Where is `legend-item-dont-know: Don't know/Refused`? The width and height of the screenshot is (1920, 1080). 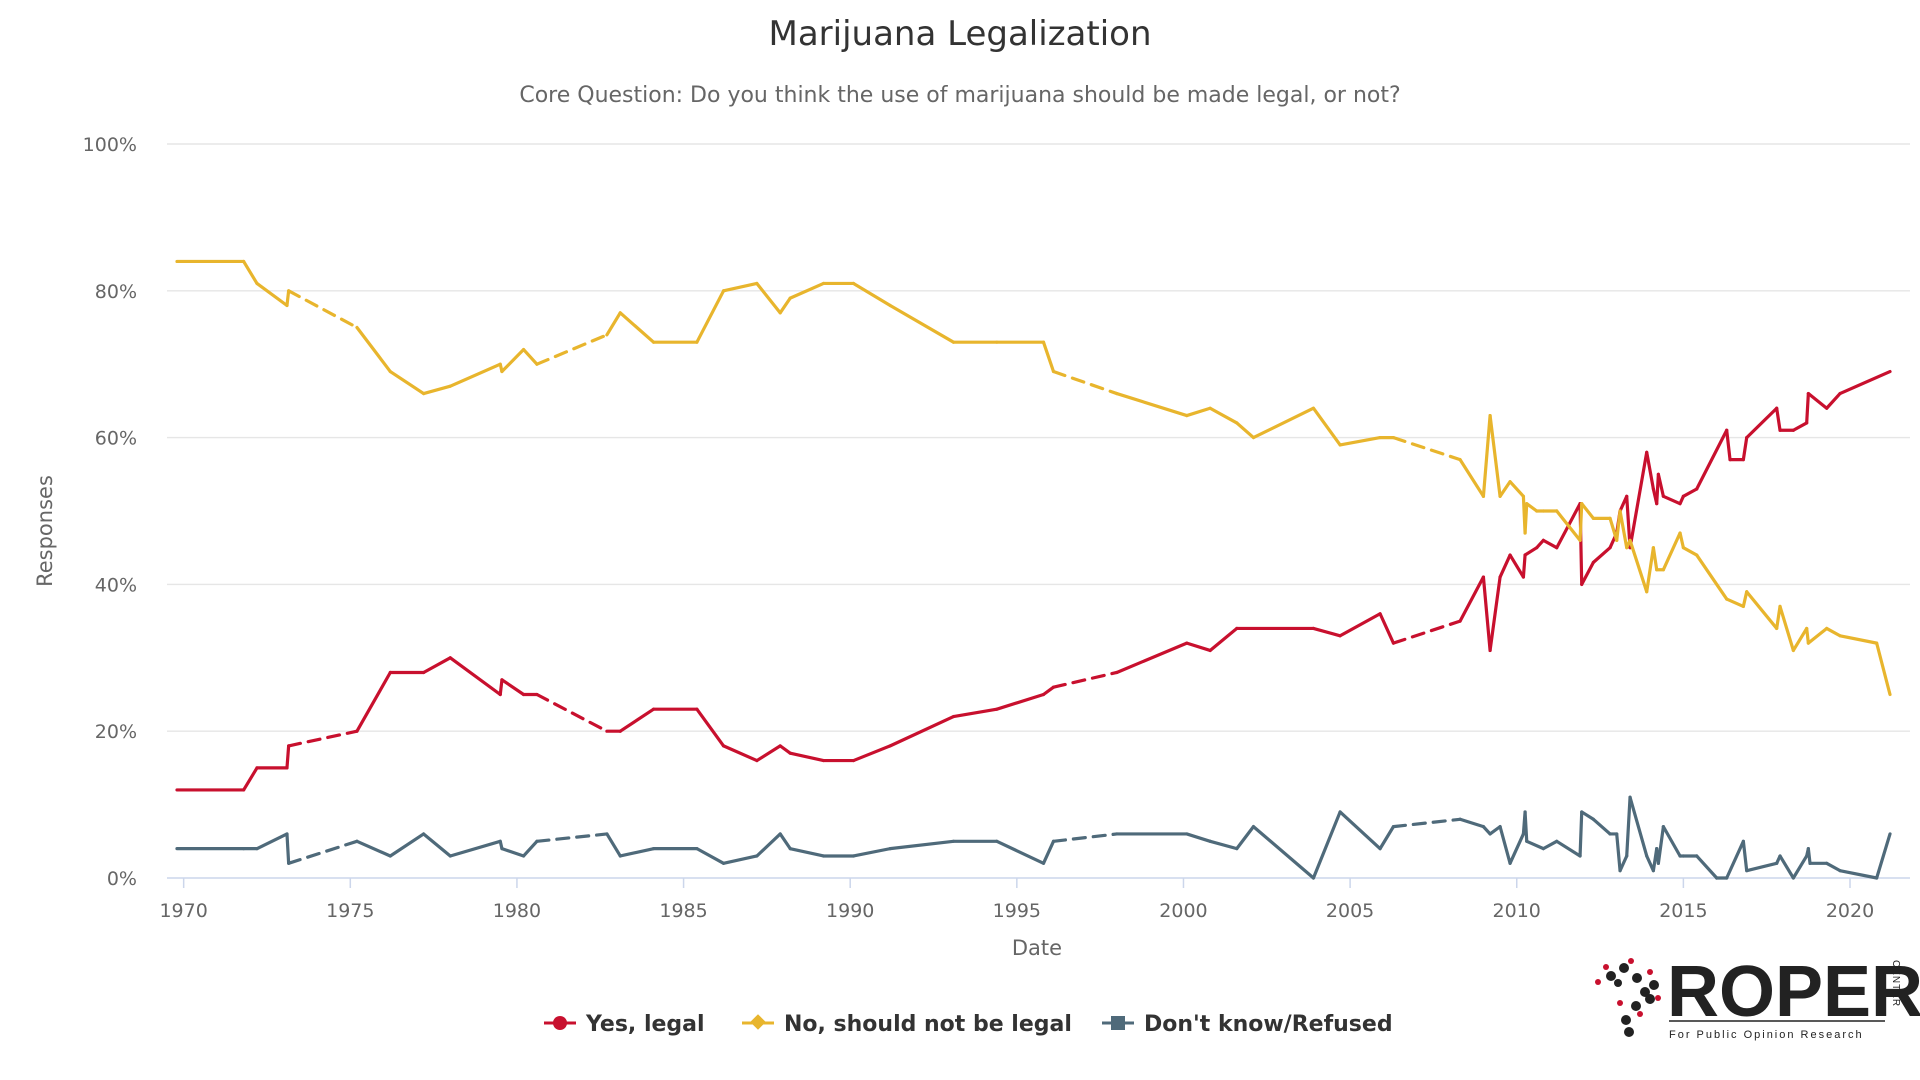
legend-item-dont-know: Don't know/Refused is located at coordinates (1247, 1024).